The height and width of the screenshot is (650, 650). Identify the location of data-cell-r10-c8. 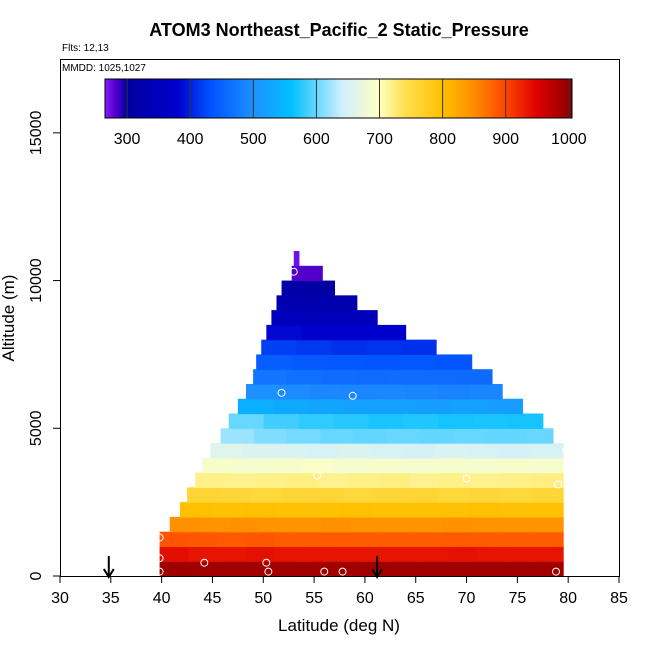
(525, 421).